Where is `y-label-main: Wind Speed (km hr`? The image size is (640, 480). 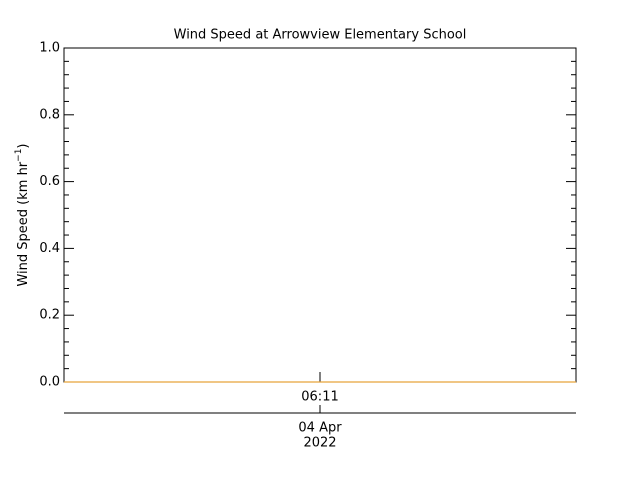
y-label-main: Wind Speed (km hr is located at coordinates (23, 223).